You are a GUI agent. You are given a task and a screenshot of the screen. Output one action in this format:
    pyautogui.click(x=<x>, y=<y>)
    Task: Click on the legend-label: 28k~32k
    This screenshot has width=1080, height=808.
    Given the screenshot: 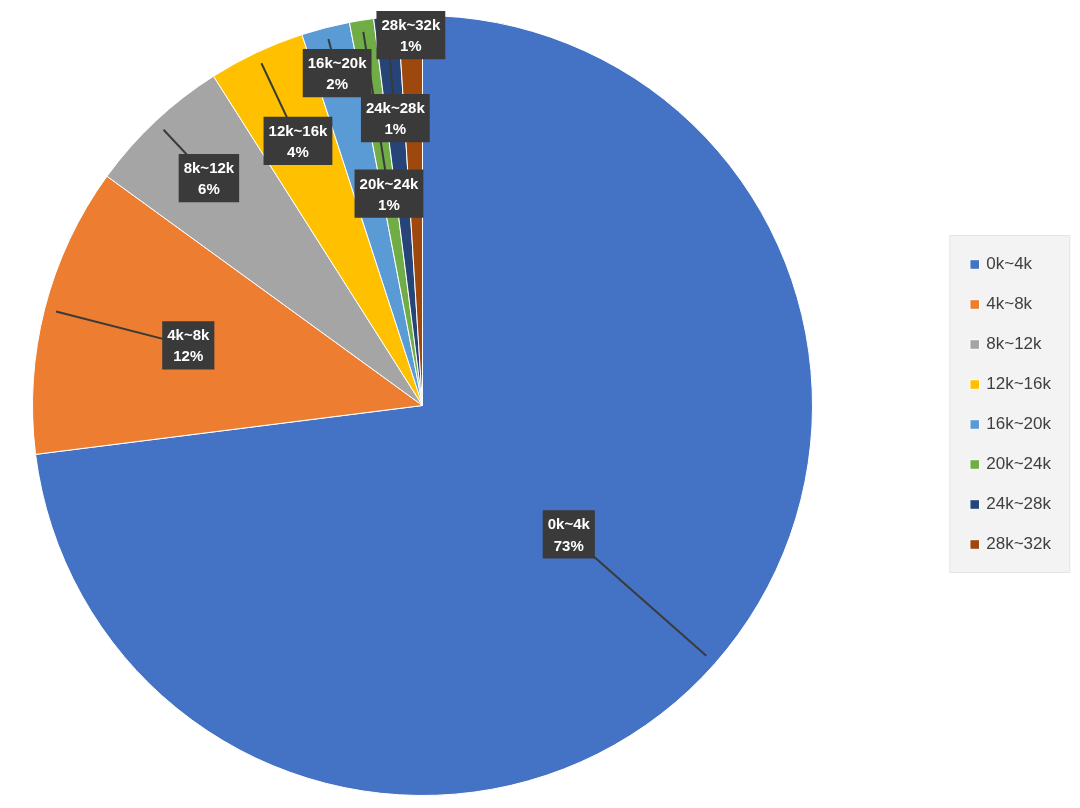 What is the action you would take?
    pyautogui.click(x=1018, y=544)
    